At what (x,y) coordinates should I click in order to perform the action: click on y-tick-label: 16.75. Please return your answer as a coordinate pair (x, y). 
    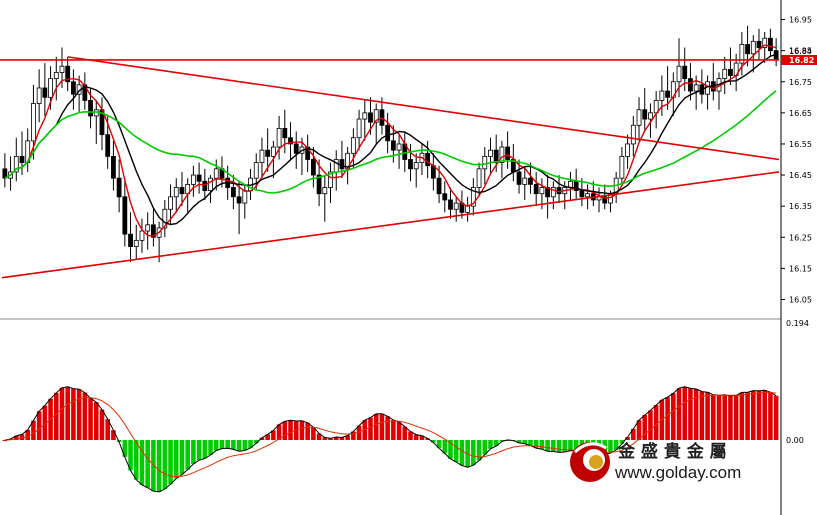
    Looking at the image, I should click on (800, 82).